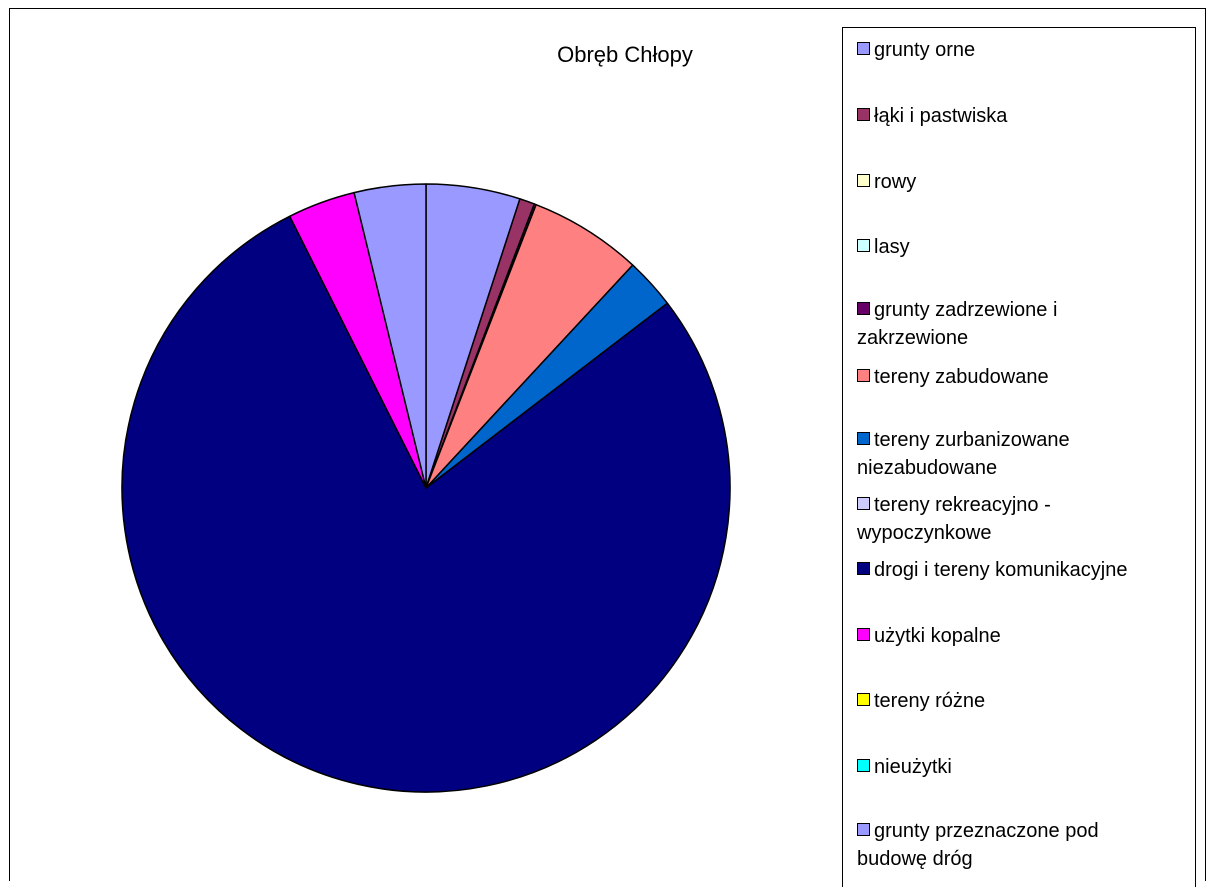 This screenshot has width=1214, height=887. Describe the element at coordinates (1024, 182) in the screenshot. I see `legend-item: rowy` at that location.